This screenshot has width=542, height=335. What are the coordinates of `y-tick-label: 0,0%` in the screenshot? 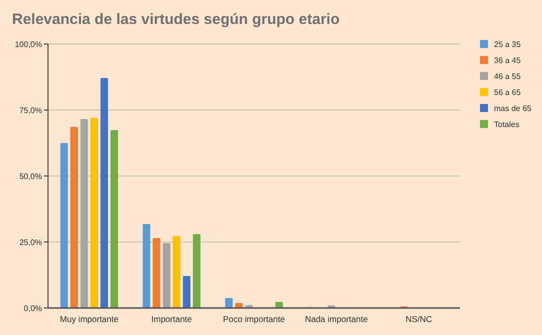 It's located at (33, 308).